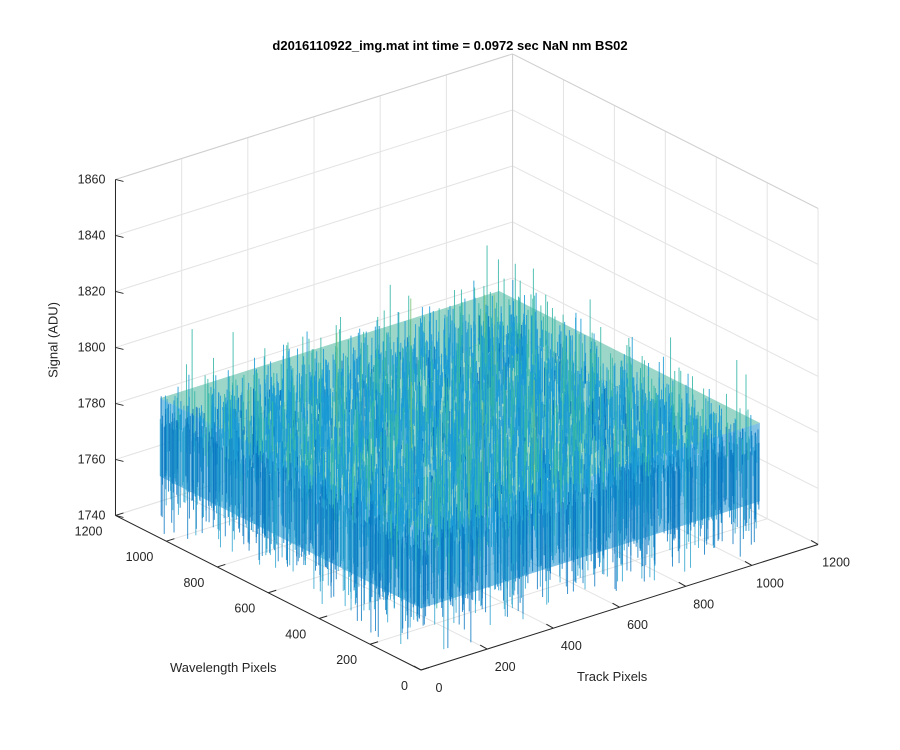  I want to click on z-tick-label: 1740, so click(92, 515).